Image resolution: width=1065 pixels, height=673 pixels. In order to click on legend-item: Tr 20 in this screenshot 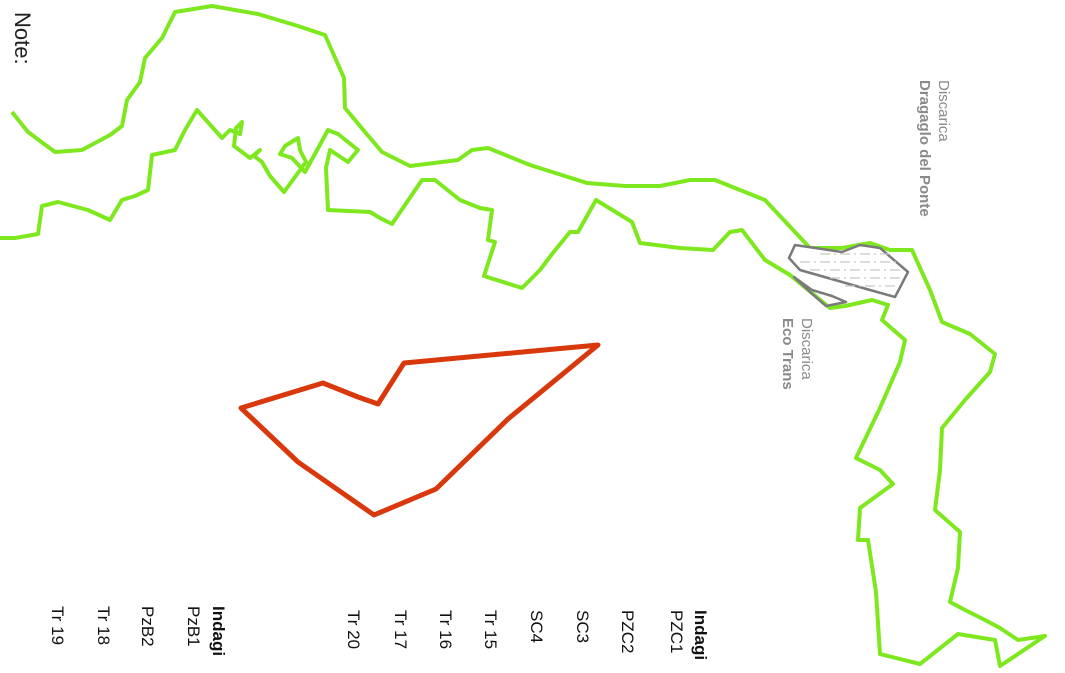, I will do `click(353, 630)`.